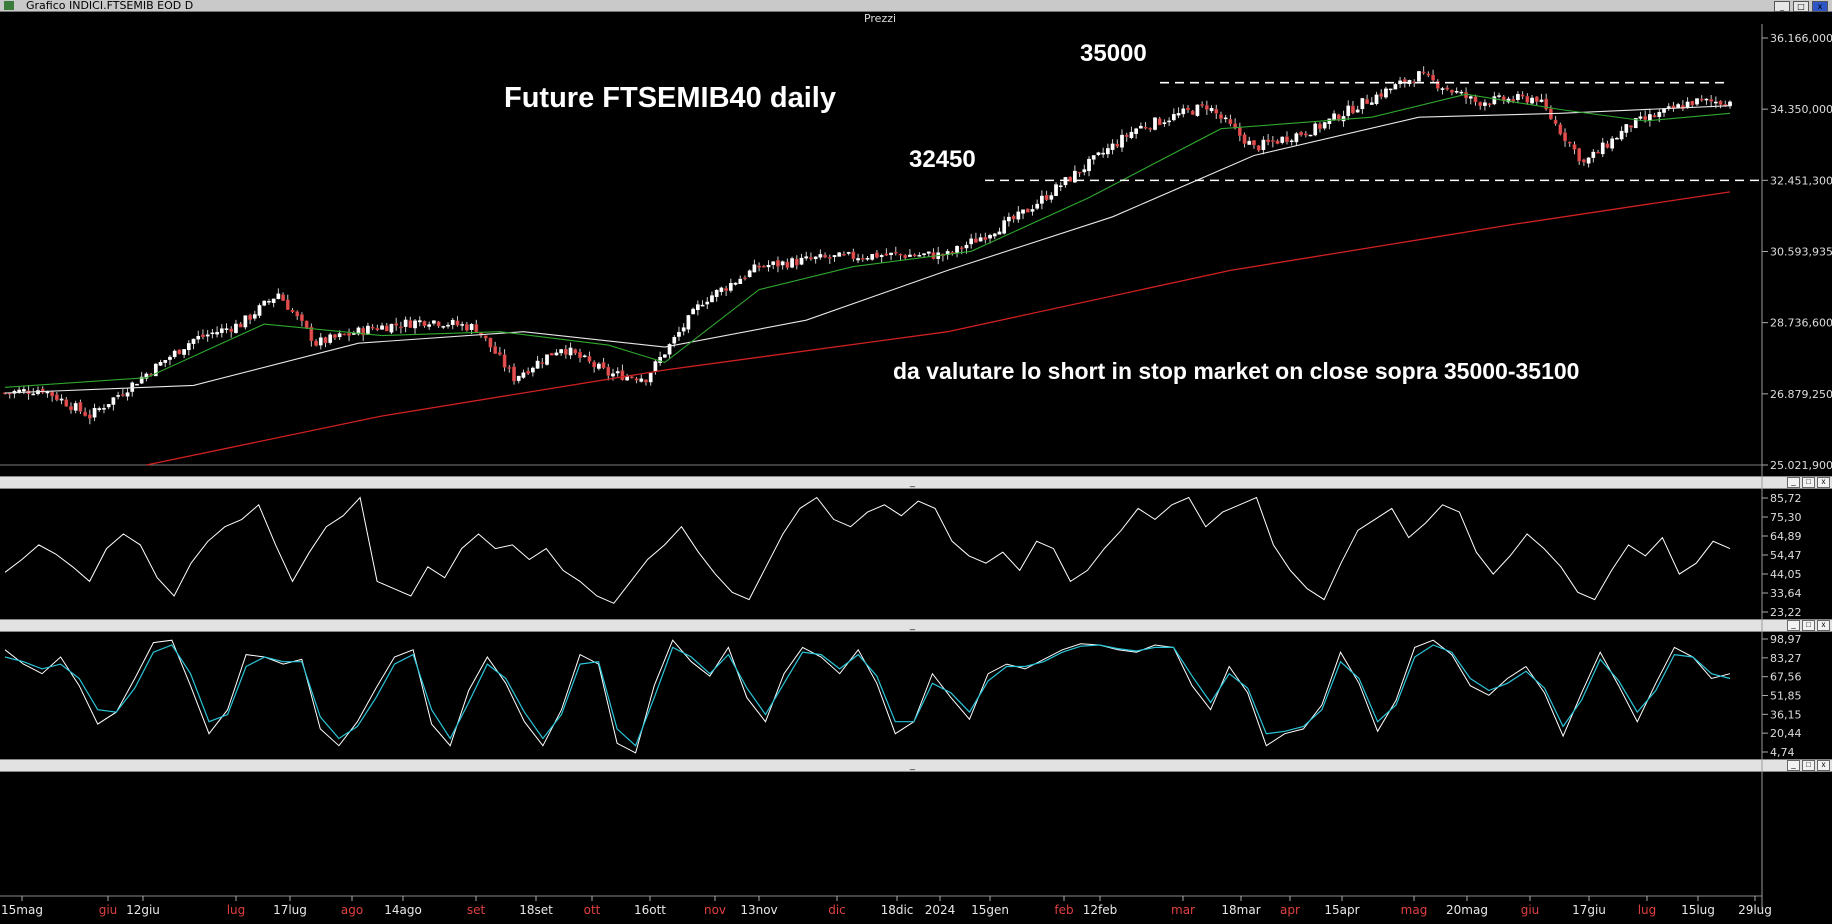  I want to click on window-controls: _ □ x, so click(1801, 6).